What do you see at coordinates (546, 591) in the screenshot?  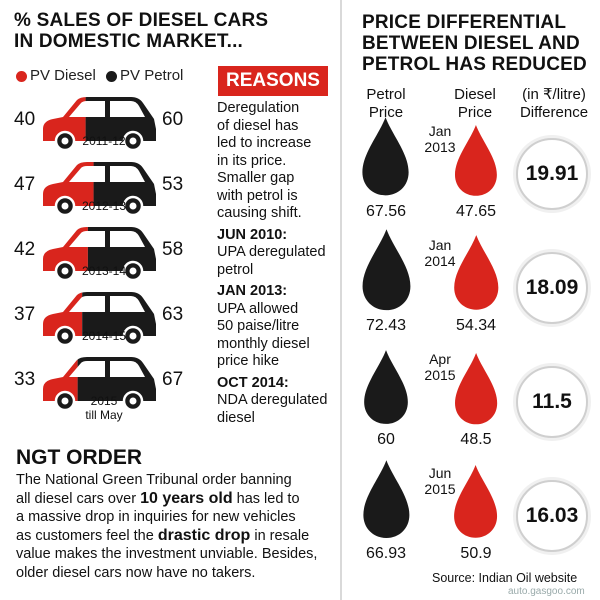 I see `watermark: auto.gasgoo.com` at bounding box center [546, 591].